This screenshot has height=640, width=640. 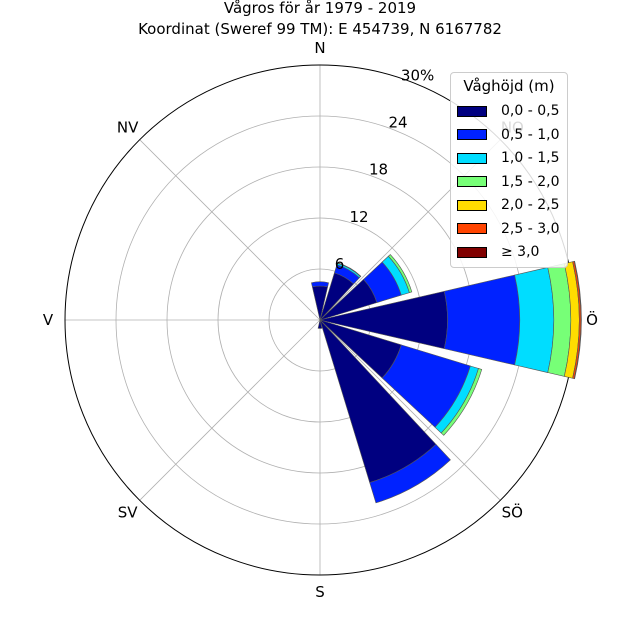 I want to click on legend-entry: 0,5 - 1,0, so click(x=508, y=135).